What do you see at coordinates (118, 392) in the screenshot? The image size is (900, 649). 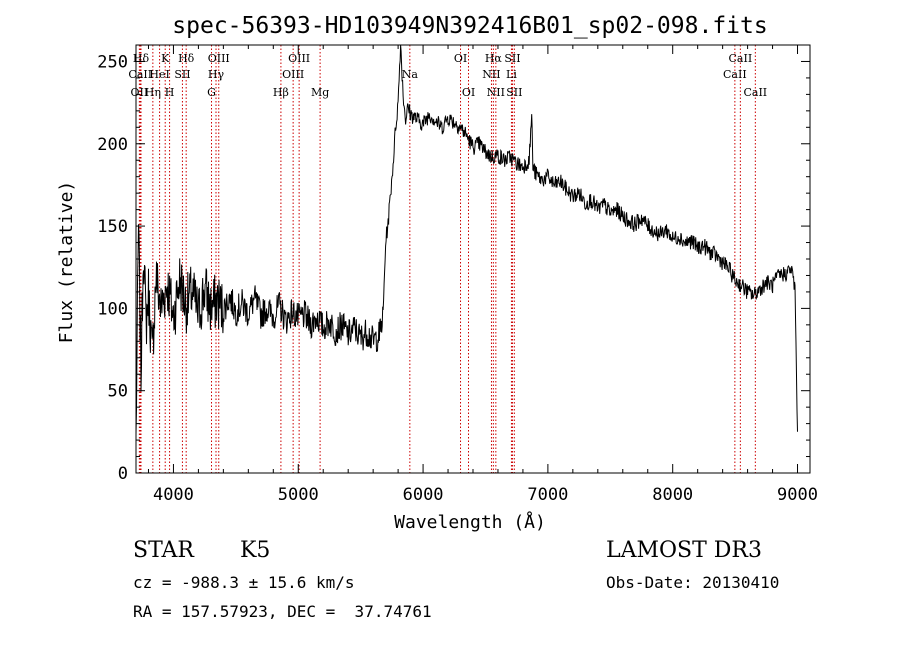 I see `y-tick-label-50: 50` at bounding box center [118, 392].